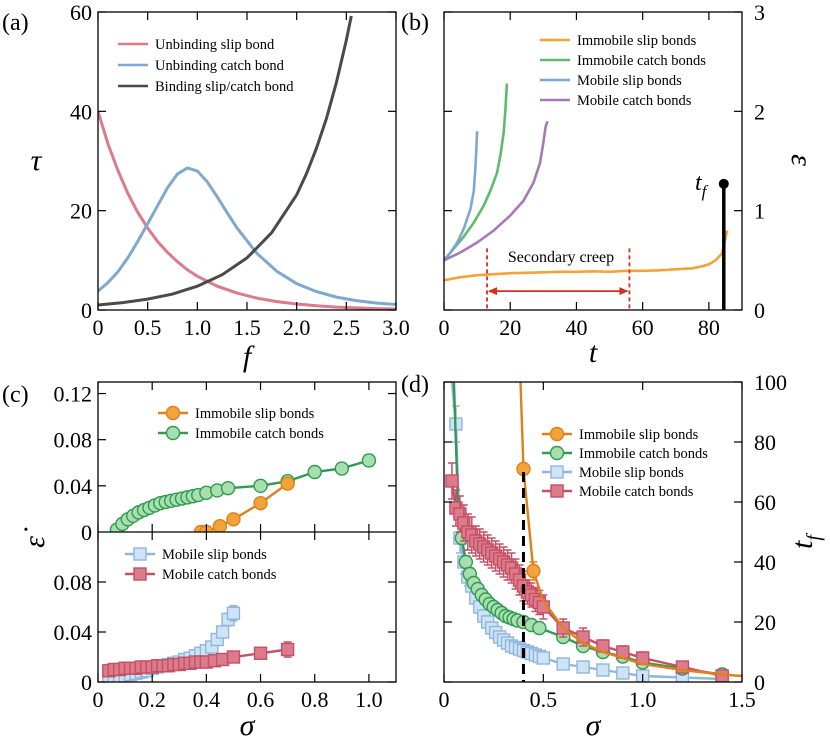 This screenshot has width=830, height=745. What do you see at coordinates (347, 327) in the screenshot?
I see `xtick-label-a-ticks-5: 2.5` at bounding box center [347, 327].